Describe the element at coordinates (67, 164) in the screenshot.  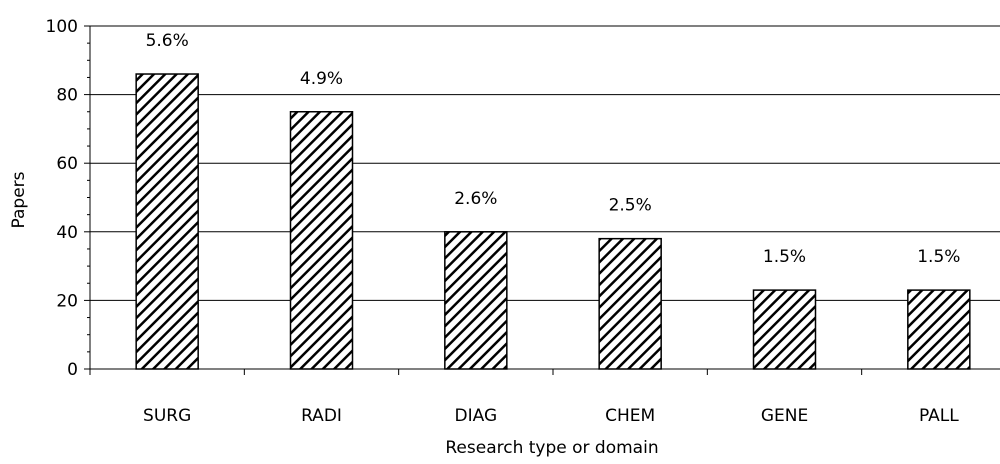
I see `y-tick-label: 60` at that location.